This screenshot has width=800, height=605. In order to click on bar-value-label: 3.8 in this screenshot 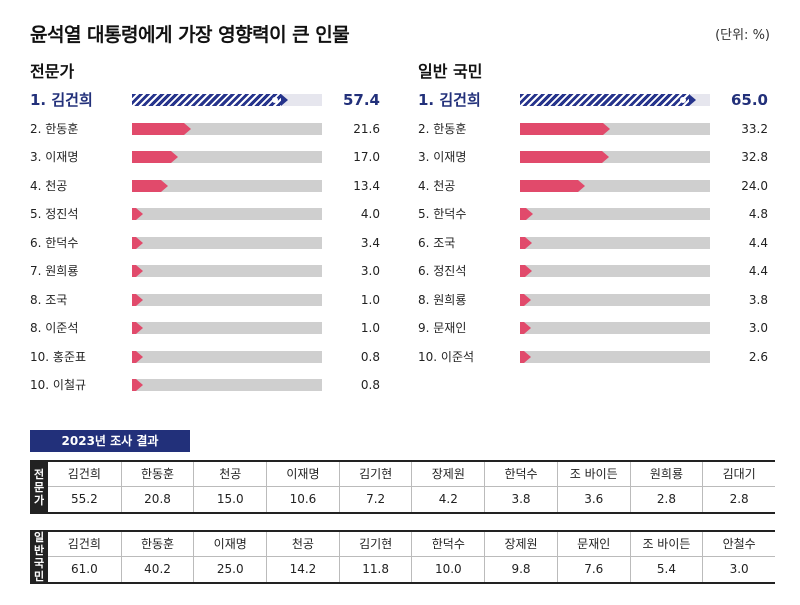, I will do `click(758, 299)`.